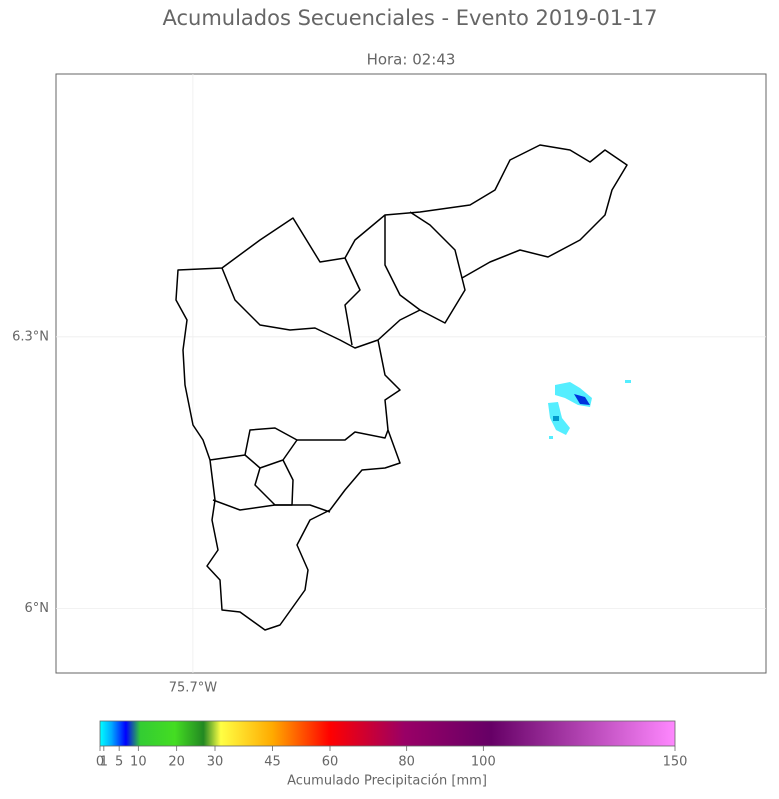  I want to click on colorbar-tick-label: 30, so click(215, 762).